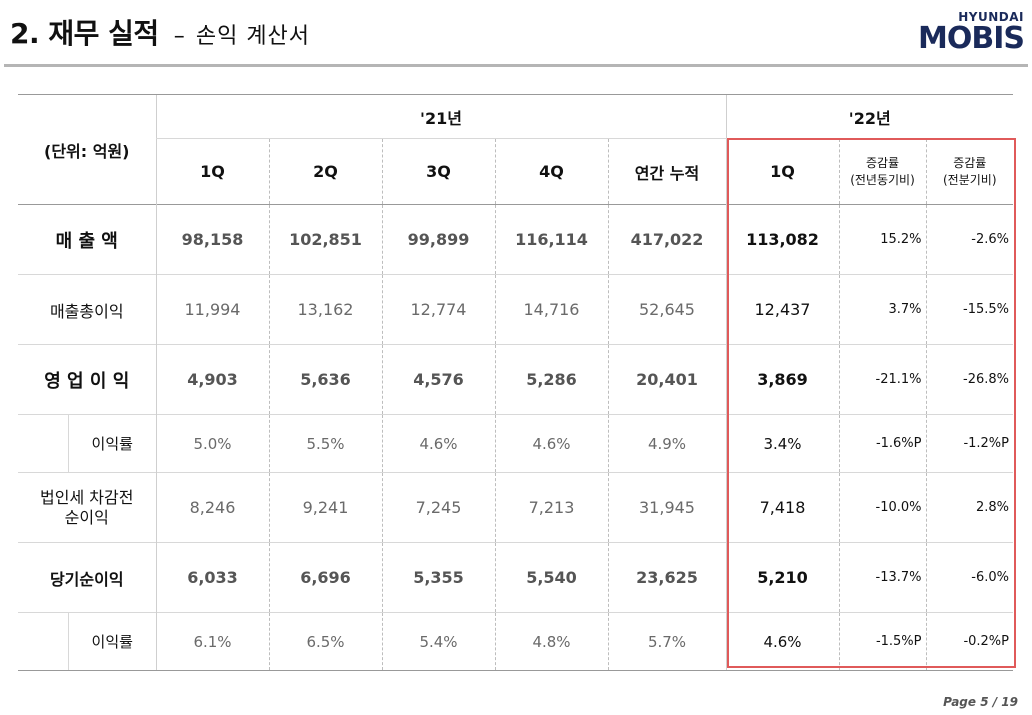  Describe the element at coordinates (666, 443) in the screenshot. I see `value-cell: 4.9%` at that location.